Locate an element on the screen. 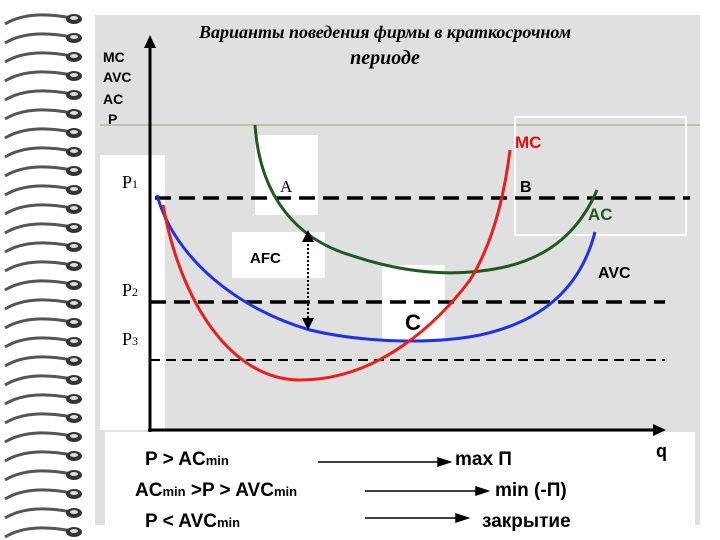  title: Варианты поведения фирмы в краткосрочном is located at coordinates (384, 32).